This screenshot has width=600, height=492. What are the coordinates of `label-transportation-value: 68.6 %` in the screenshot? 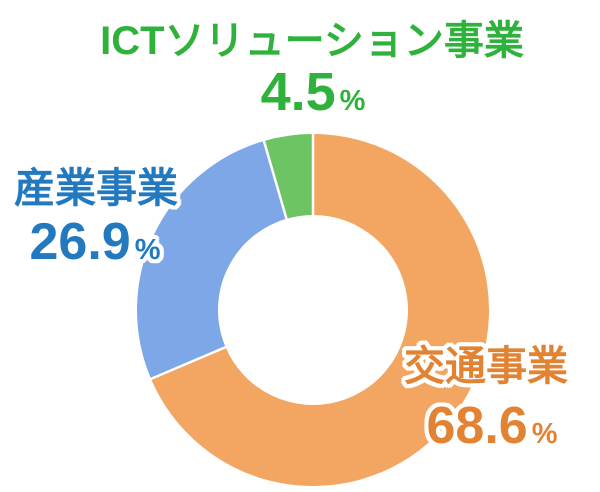 It's located at (491, 426).